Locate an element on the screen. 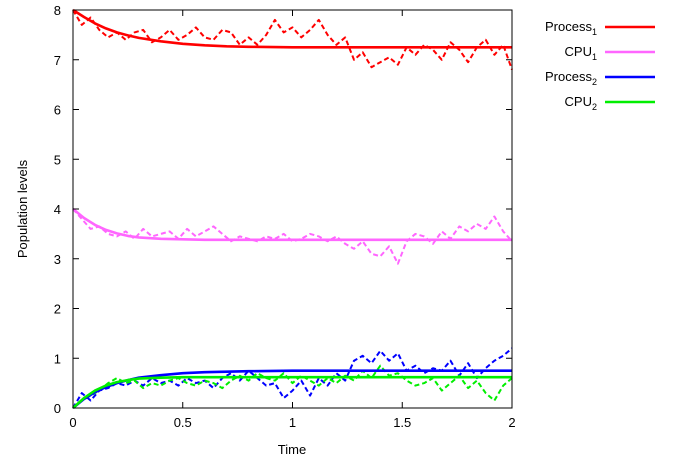 This screenshot has height=462, width=673. y-tick-label: 4 is located at coordinates (57, 209).